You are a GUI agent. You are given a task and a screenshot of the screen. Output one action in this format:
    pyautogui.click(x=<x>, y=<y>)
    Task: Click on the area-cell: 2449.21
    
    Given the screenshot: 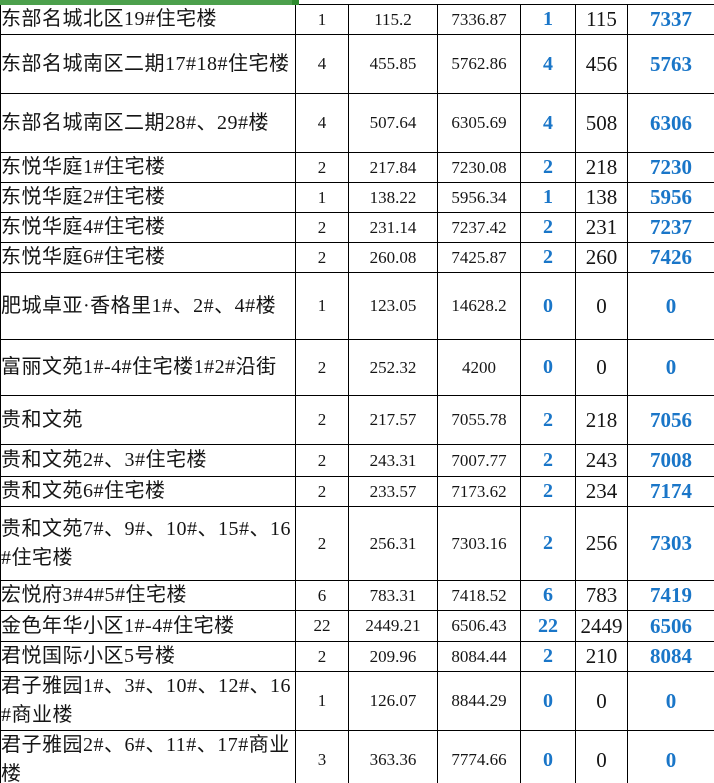 What is the action you would take?
    pyautogui.click(x=393, y=626)
    